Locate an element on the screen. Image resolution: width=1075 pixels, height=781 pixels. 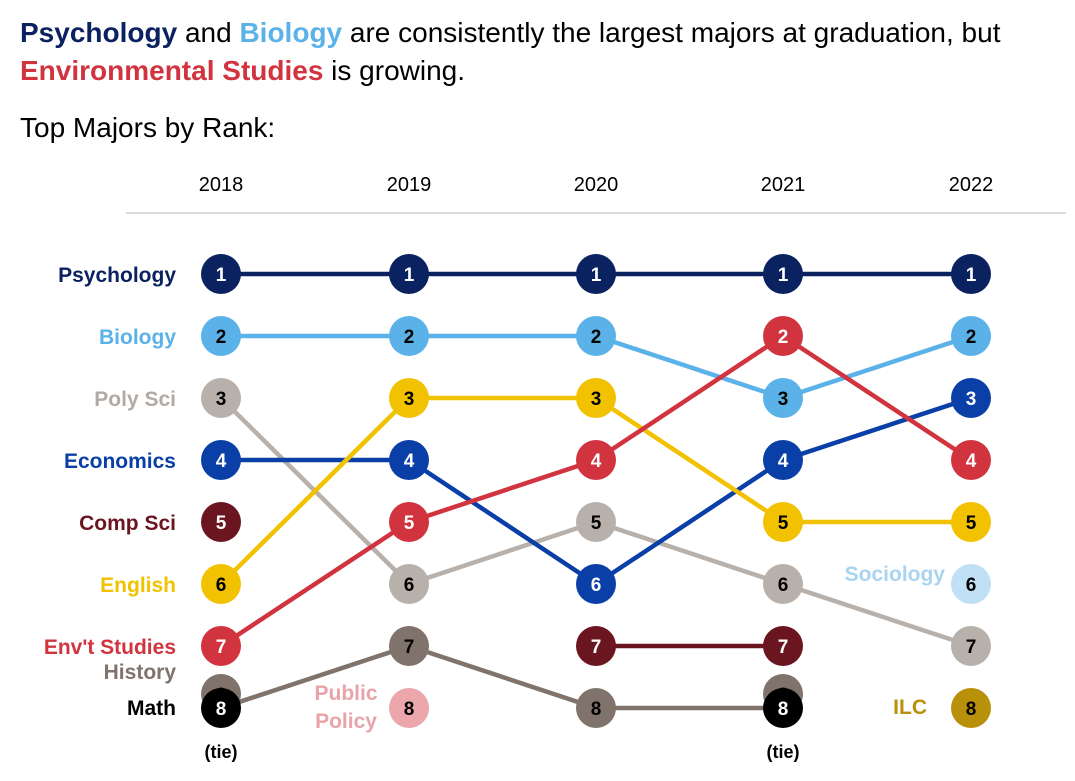
point-env-t-studies-2020-circle is located at coordinates (596, 460).